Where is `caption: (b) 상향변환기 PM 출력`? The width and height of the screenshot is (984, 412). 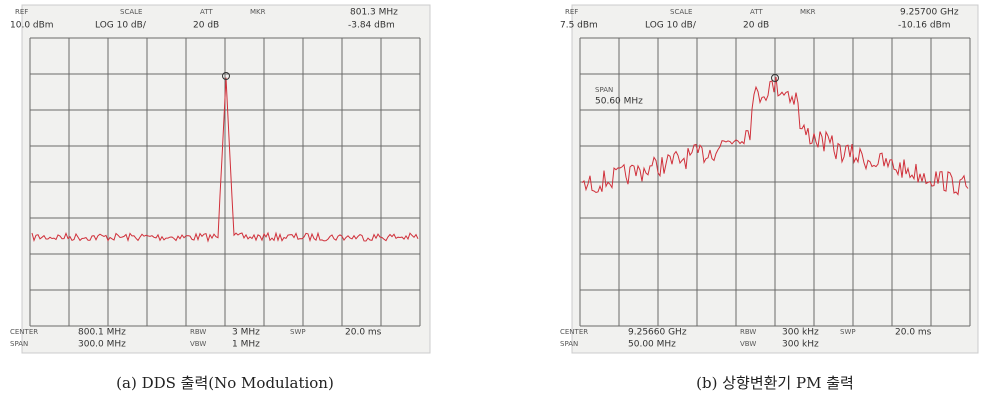
caption: (b) 상향변환기 PM 출력 is located at coordinates (775, 383).